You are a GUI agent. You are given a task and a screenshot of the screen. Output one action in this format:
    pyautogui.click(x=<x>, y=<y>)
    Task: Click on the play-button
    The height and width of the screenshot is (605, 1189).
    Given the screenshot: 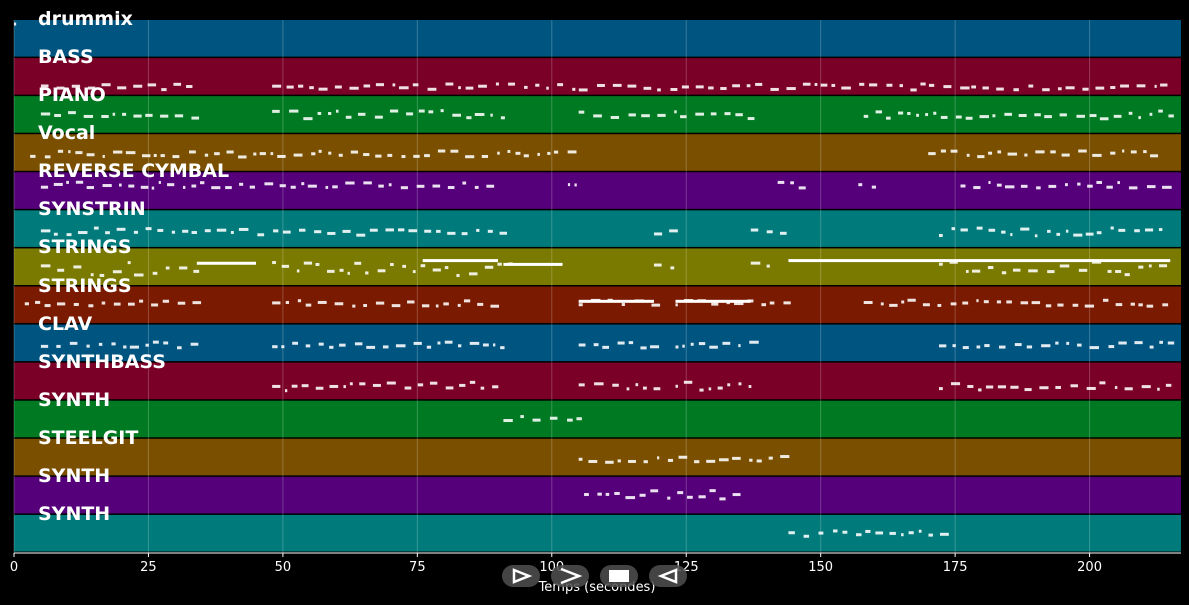 What is the action you would take?
    pyautogui.click(x=521, y=576)
    